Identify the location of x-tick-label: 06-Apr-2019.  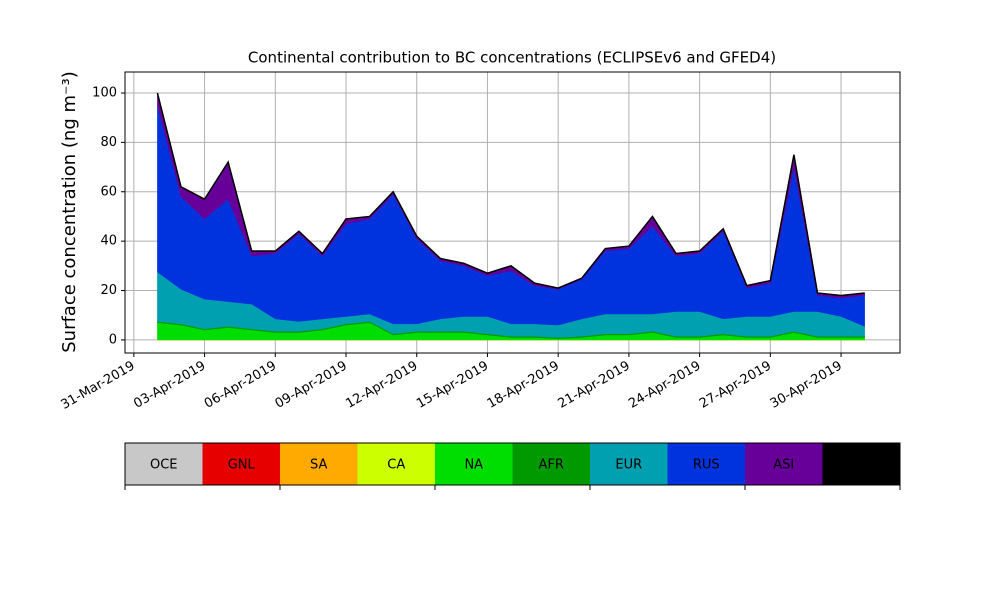
(240, 385).